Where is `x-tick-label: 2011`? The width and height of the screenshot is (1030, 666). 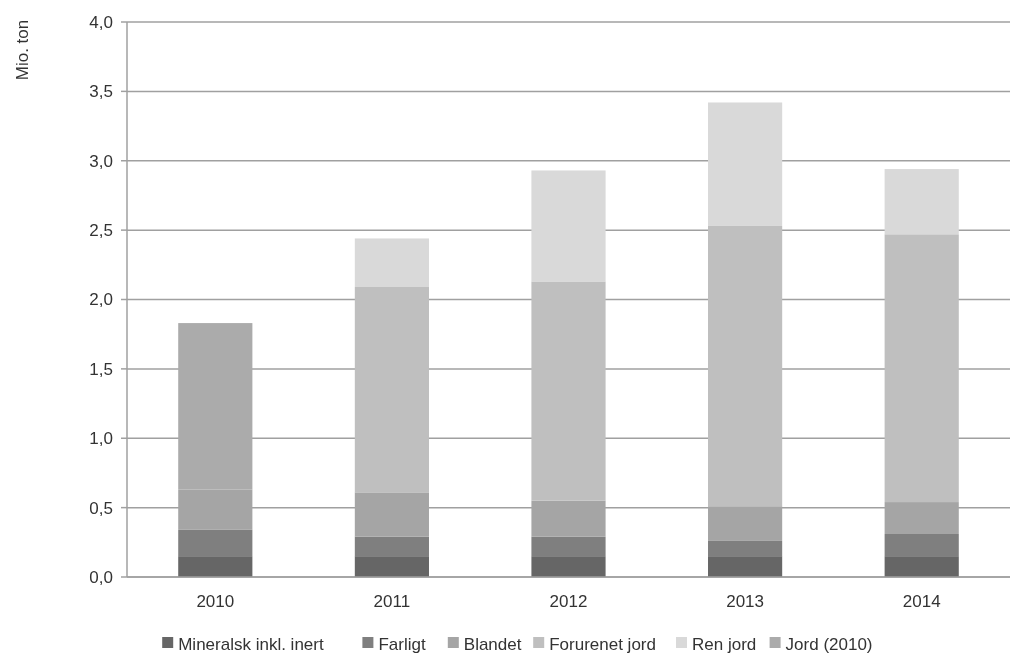 x-tick-label: 2011 is located at coordinates (392, 601).